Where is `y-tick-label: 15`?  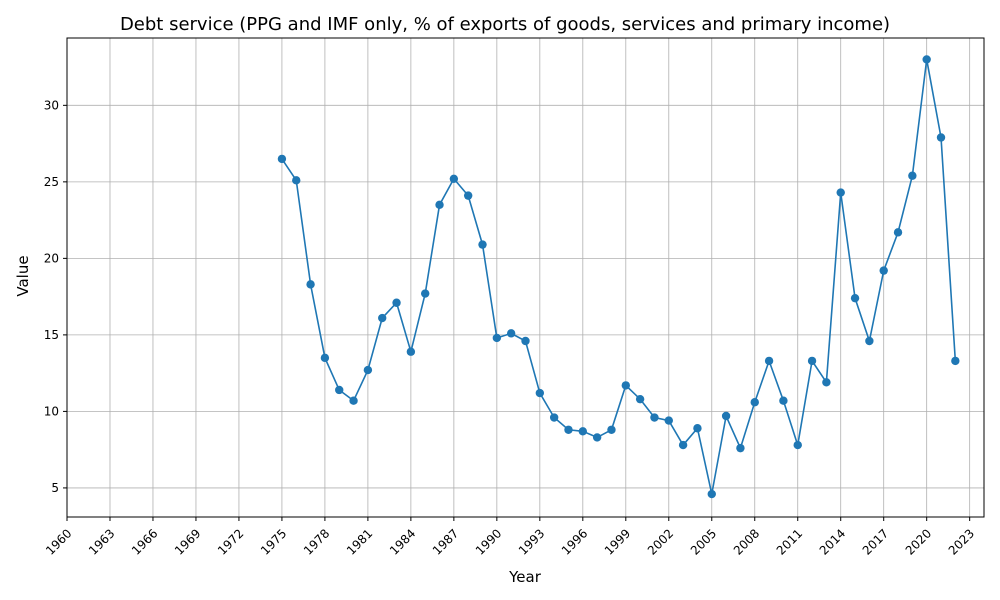 y-tick-label: 15 is located at coordinates (51, 335).